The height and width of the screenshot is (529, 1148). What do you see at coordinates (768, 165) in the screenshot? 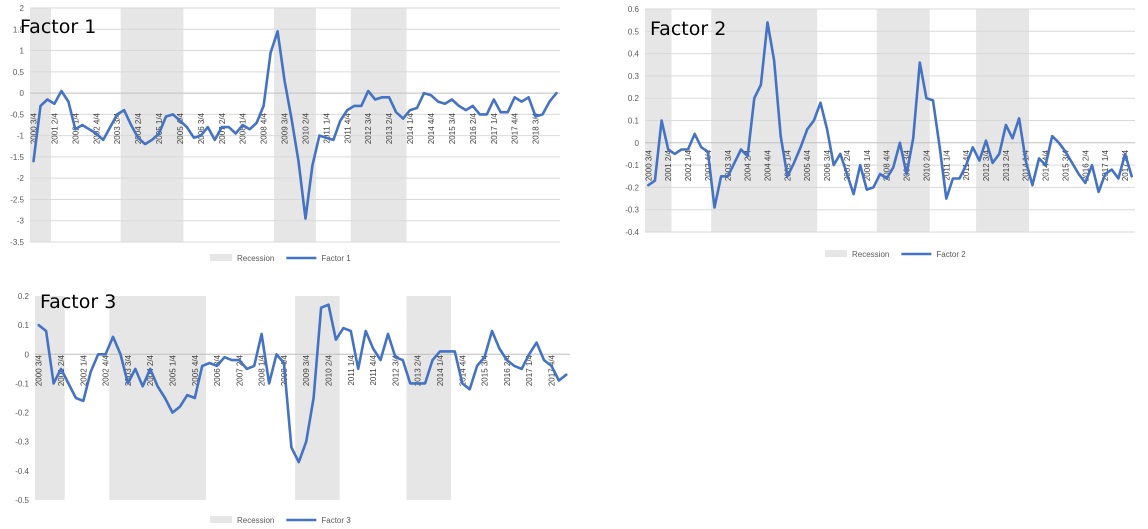
I see `x-tick-label: 2004 4/4` at bounding box center [768, 165].